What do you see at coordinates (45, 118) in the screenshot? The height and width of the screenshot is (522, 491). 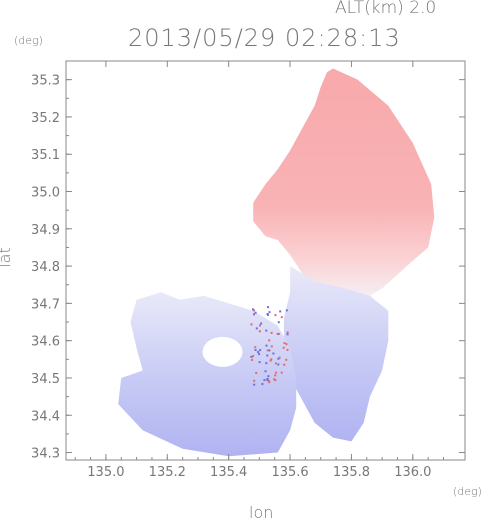 I see `y-tick-label: 35.2` at bounding box center [45, 118].